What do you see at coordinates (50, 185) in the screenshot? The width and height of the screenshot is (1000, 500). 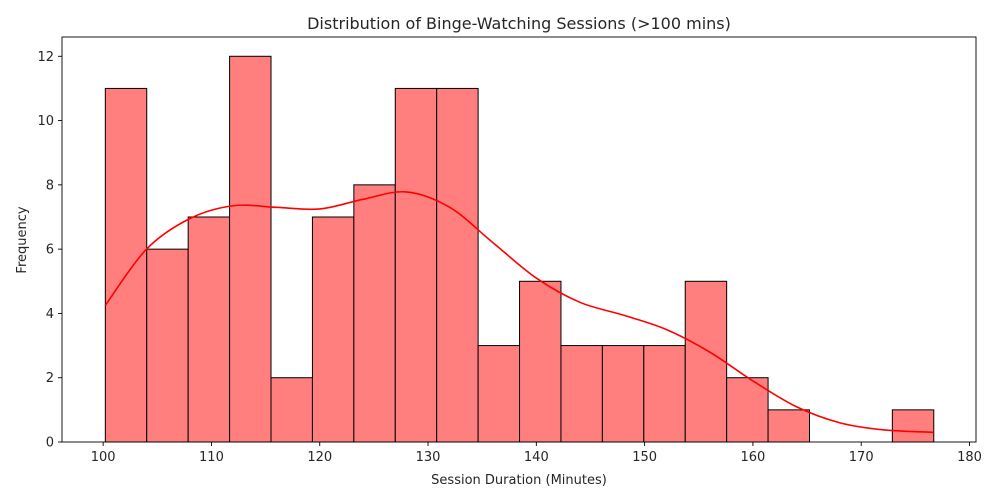 I see `y-tick-label: 8` at bounding box center [50, 185].